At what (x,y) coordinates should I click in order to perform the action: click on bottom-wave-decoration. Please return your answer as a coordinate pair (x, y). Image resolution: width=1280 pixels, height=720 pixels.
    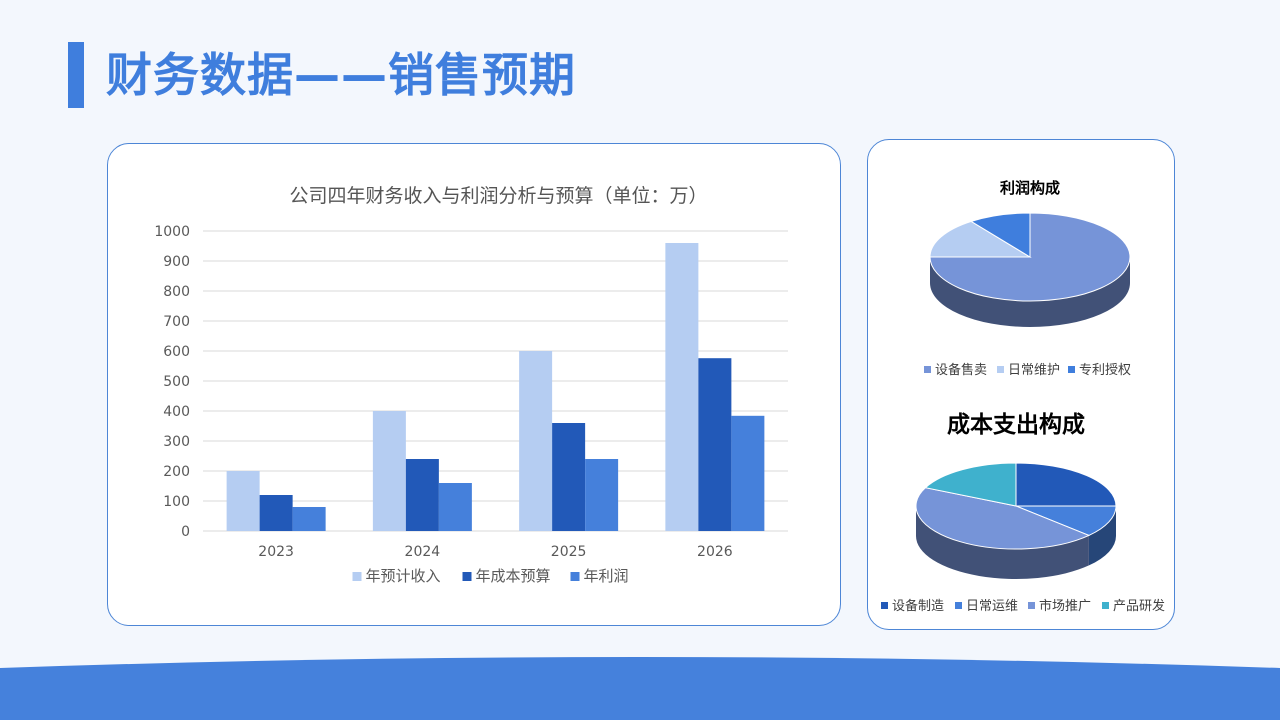
    Looking at the image, I should click on (640, 688).